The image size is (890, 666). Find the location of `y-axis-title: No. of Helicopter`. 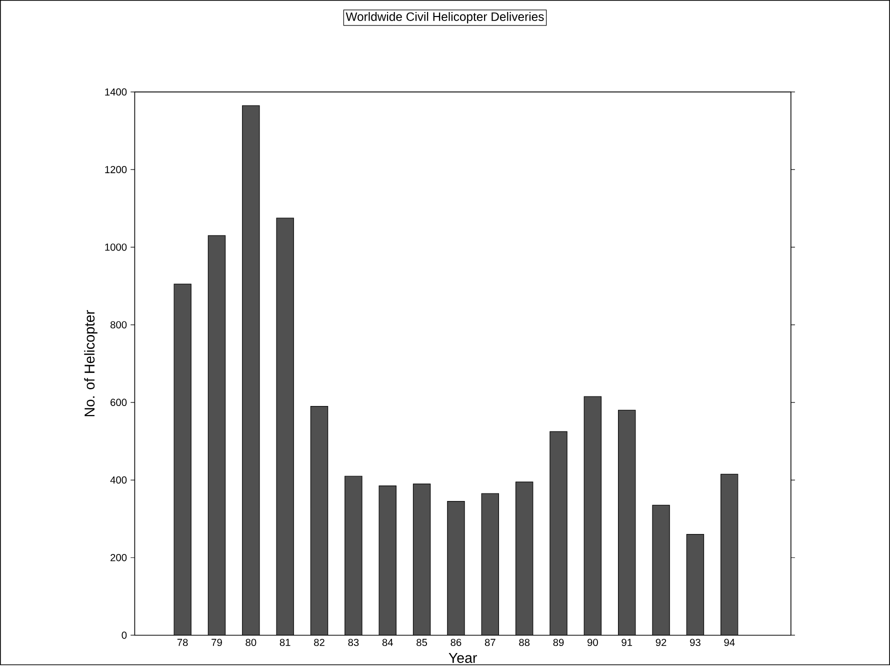

y-axis-title: No. of Helicopter is located at coordinates (91, 363).